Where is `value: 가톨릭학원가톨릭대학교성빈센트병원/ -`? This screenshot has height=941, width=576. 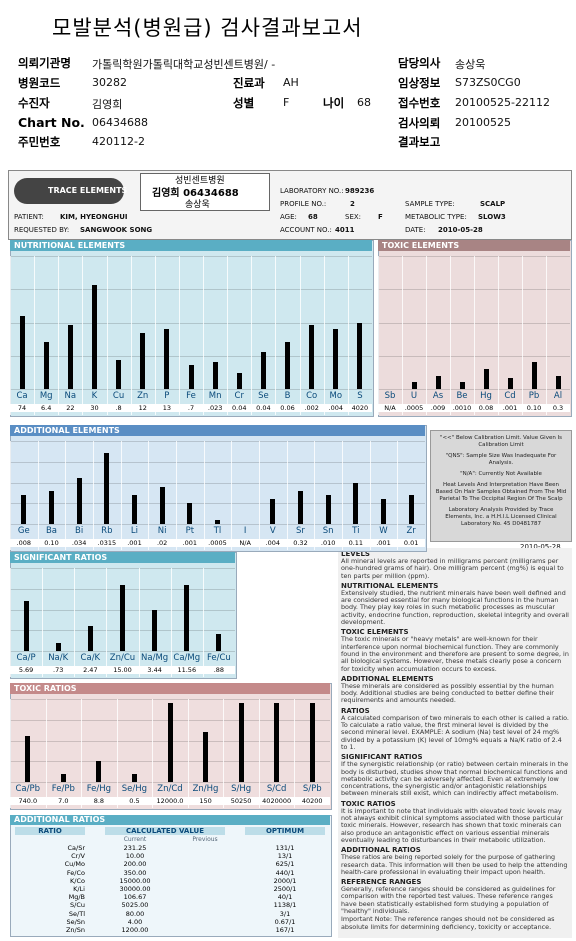
value: 가톨릭학원가톨릭대학교성빈센트병원/ - is located at coordinates (184, 64).